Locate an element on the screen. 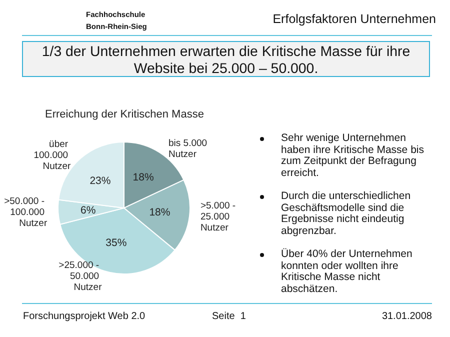  text: 1/3 der Unternehmen erwarten die Kritische Masse für ihre Website bei 25.000 – 50.000. is located at coordinates (226, 59).